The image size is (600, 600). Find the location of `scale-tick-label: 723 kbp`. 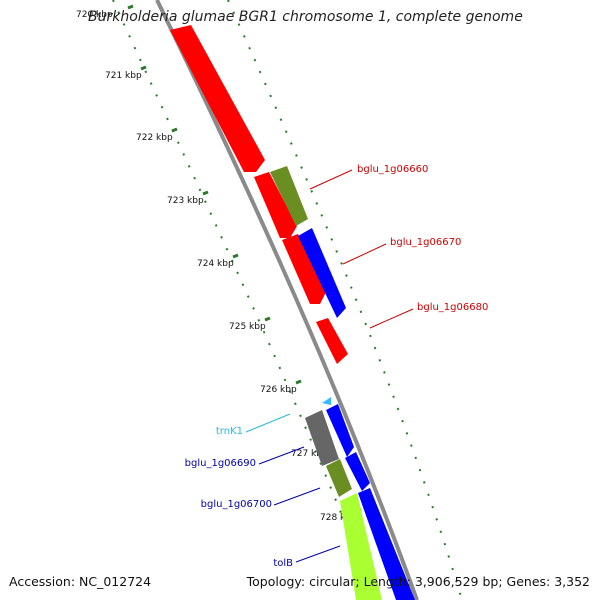

scale-tick-label: 723 kbp is located at coordinates (185, 201).